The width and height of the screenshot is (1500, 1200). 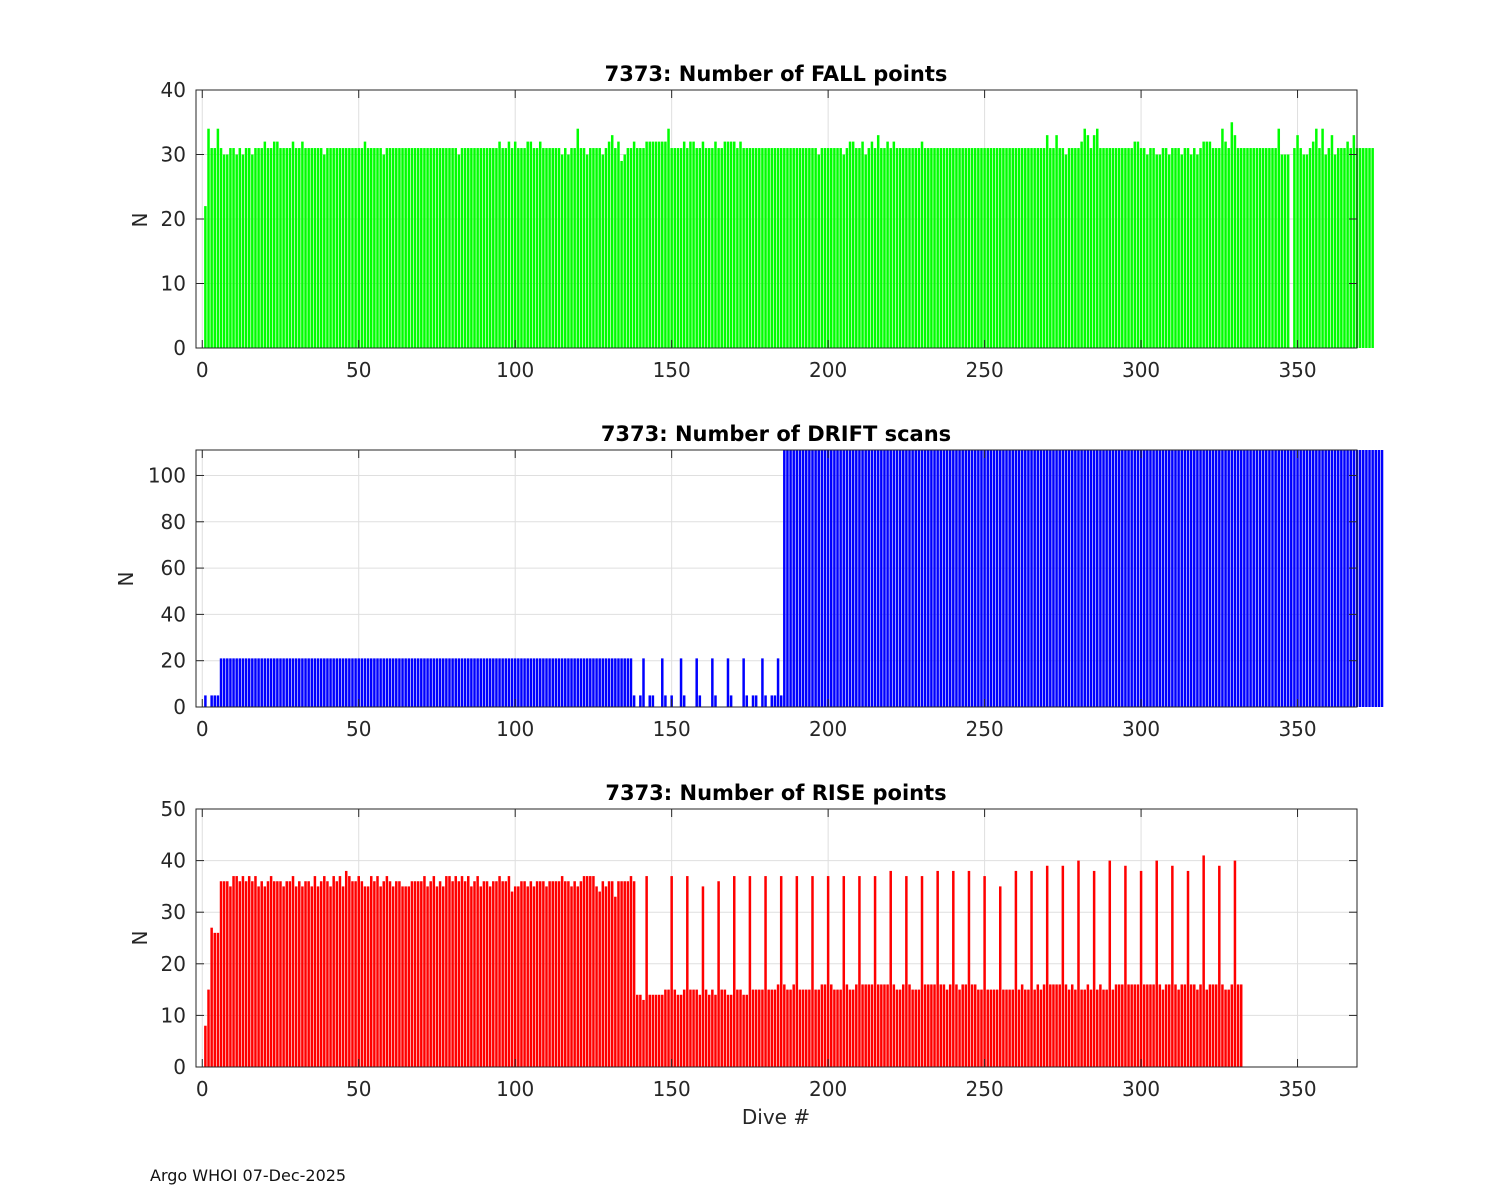 What do you see at coordinates (1297, 1089) in the screenshot?
I see `rise-x-tick-label: 350` at bounding box center [1297, 1089].